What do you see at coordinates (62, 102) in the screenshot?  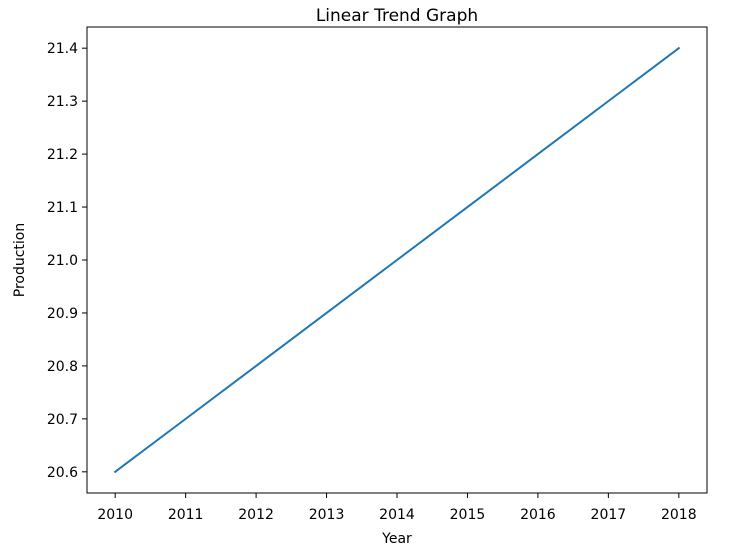 I see `y-tick-label: 21.3` at bounding box center [62, 102].